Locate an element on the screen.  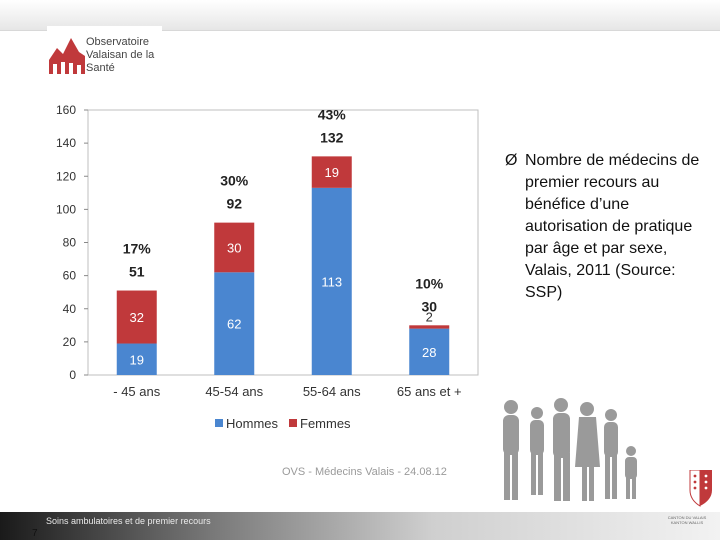
data-label-hommes: 62 is located at coordinates (234, 324).